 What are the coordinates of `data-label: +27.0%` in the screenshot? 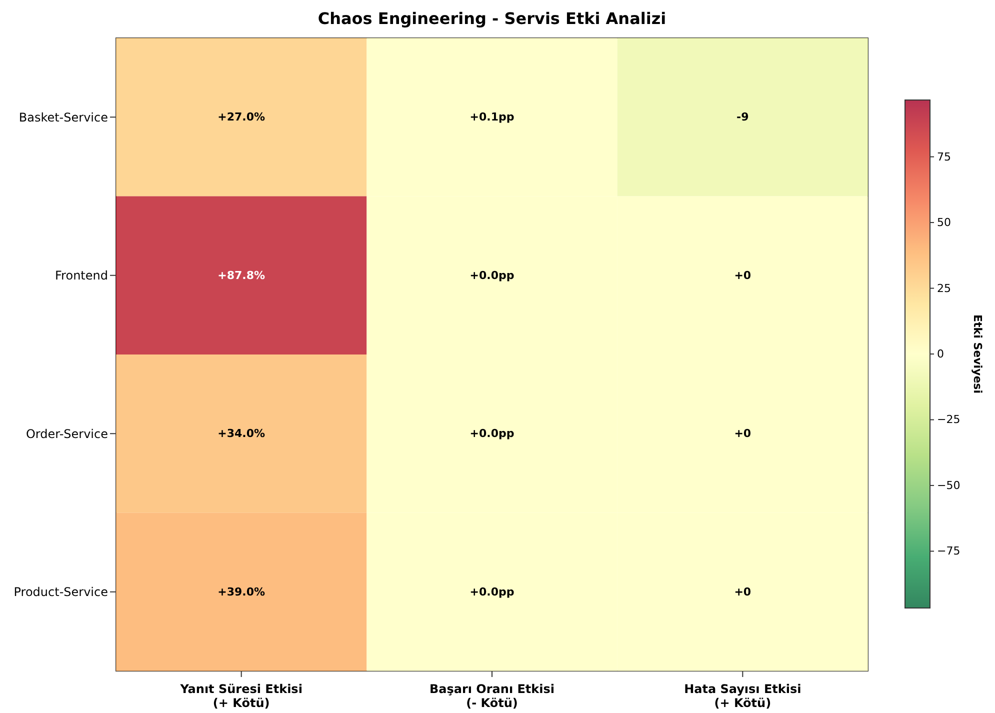 It's located at (242, 117).